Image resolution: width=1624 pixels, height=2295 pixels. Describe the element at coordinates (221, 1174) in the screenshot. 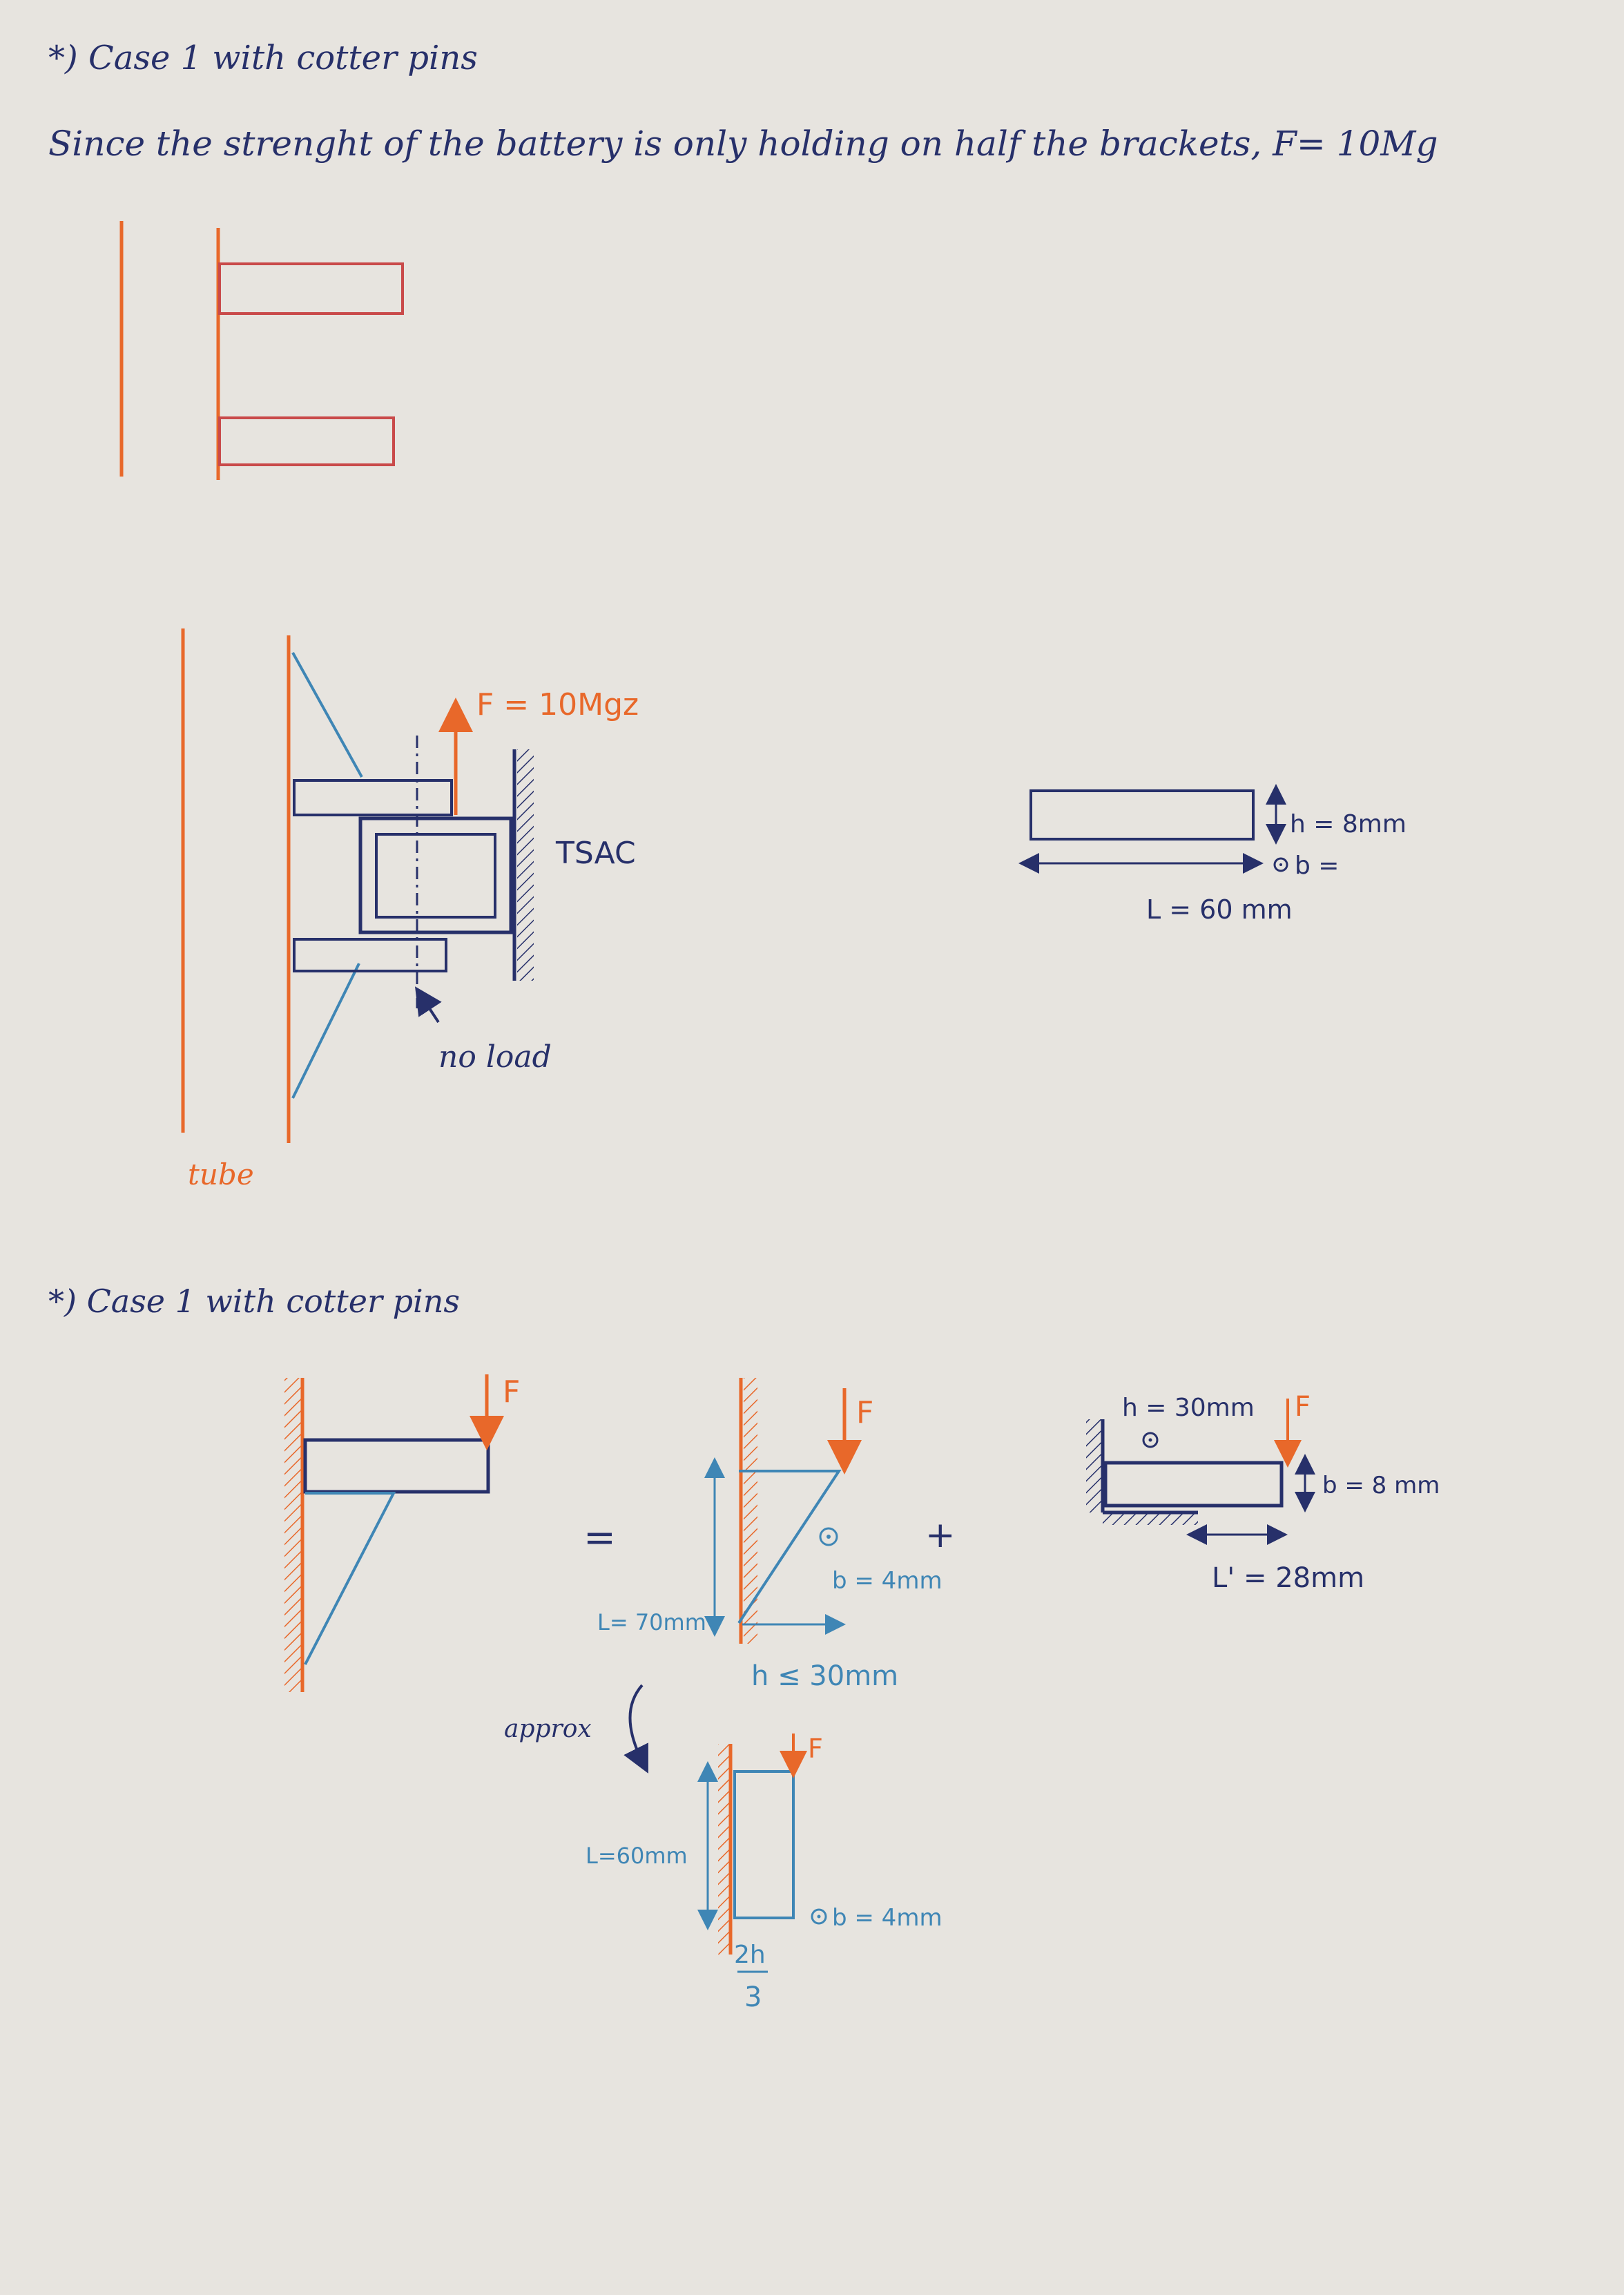

I see `fig2-tube-label: tube` at that location.